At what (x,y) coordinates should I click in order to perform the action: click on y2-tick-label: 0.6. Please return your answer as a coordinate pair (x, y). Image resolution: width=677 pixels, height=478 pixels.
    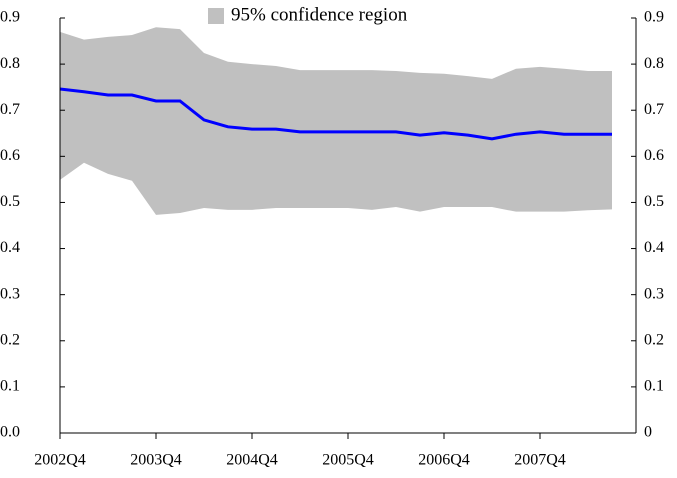
    Looking at the image, I should click on (654, 155).